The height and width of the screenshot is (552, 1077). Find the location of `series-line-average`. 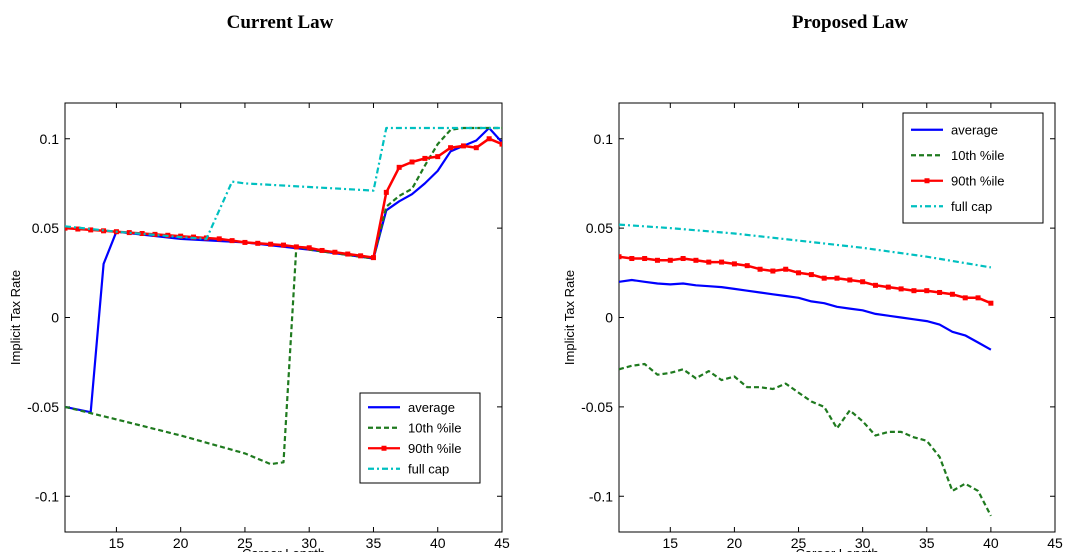

series-line-average is located at coordinates (805, 314).